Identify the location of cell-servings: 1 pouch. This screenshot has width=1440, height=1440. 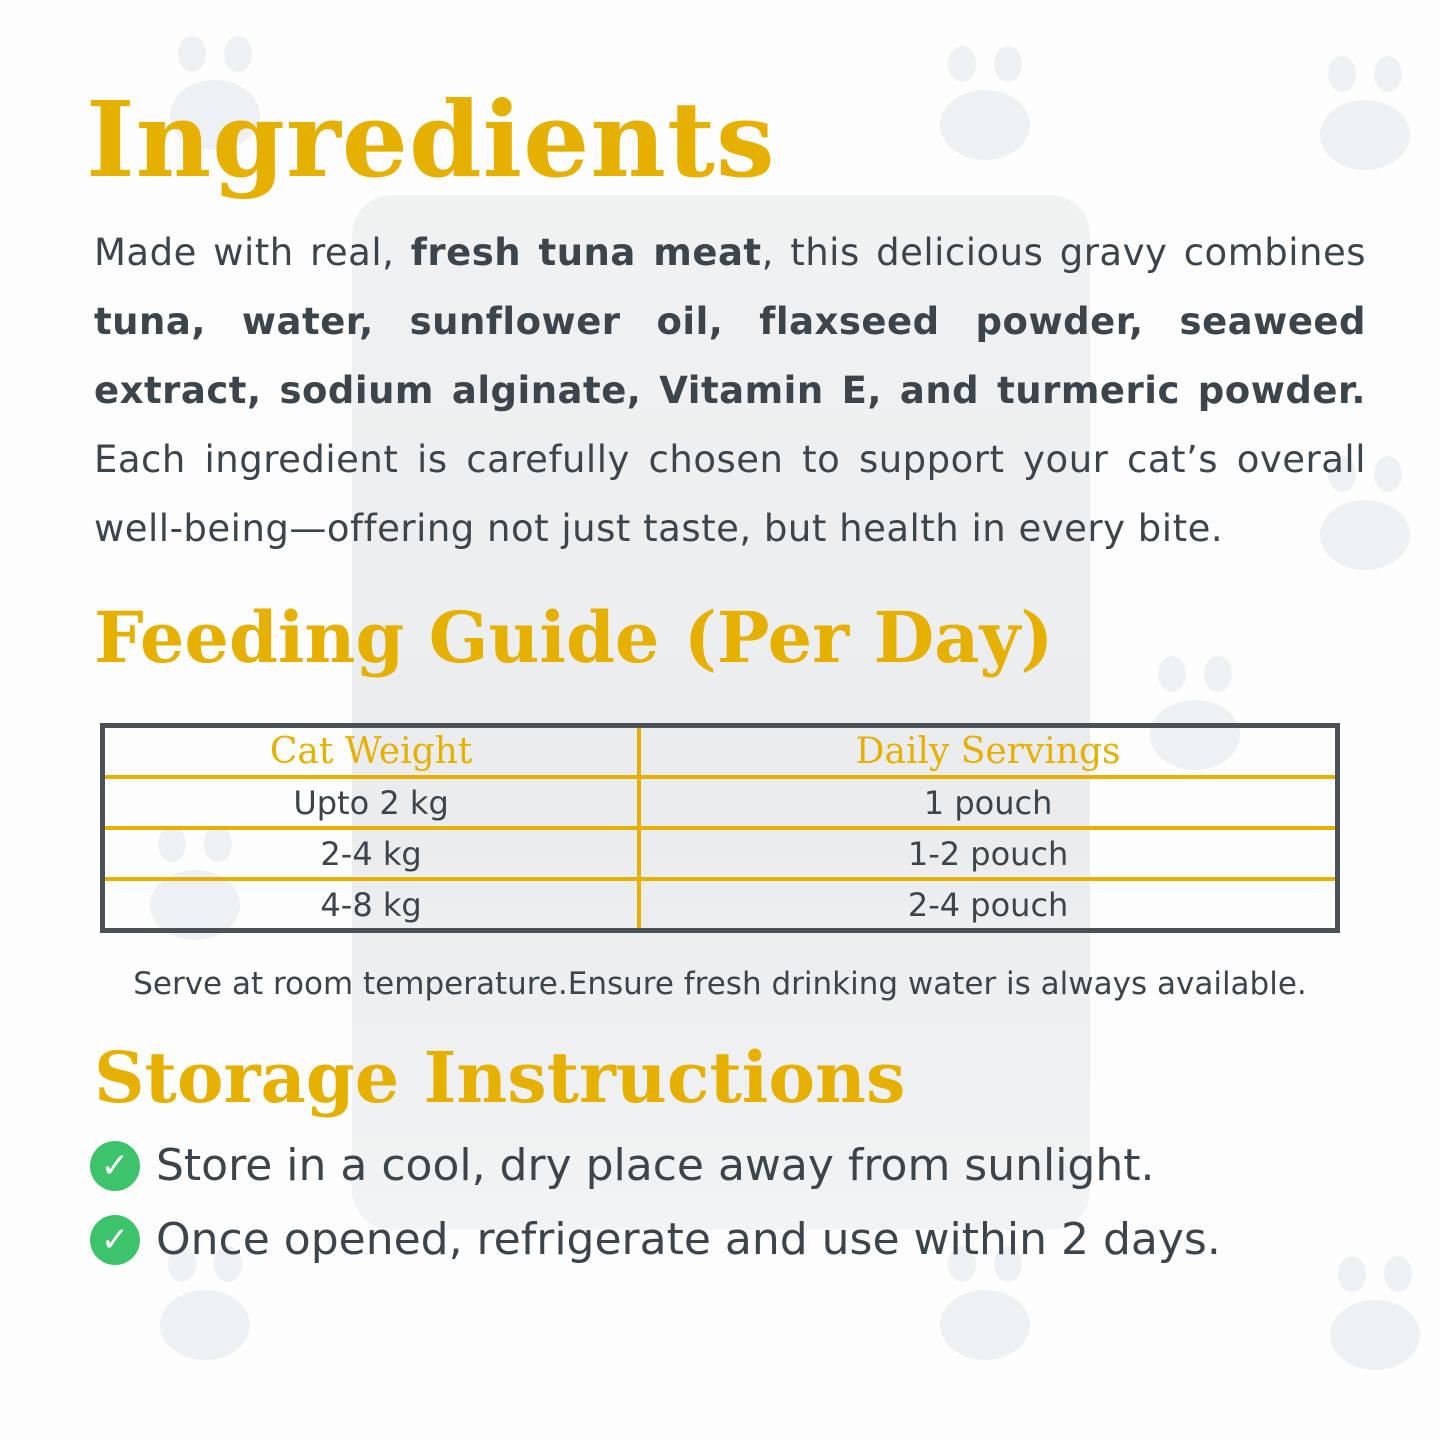
(987, 802).